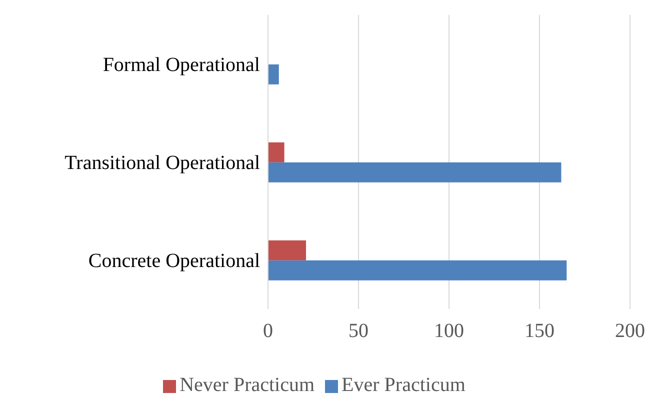  Describe the element at coordinates (404, 385) in the screenshot. I see `legend-label: Ever Practicum` at that location.